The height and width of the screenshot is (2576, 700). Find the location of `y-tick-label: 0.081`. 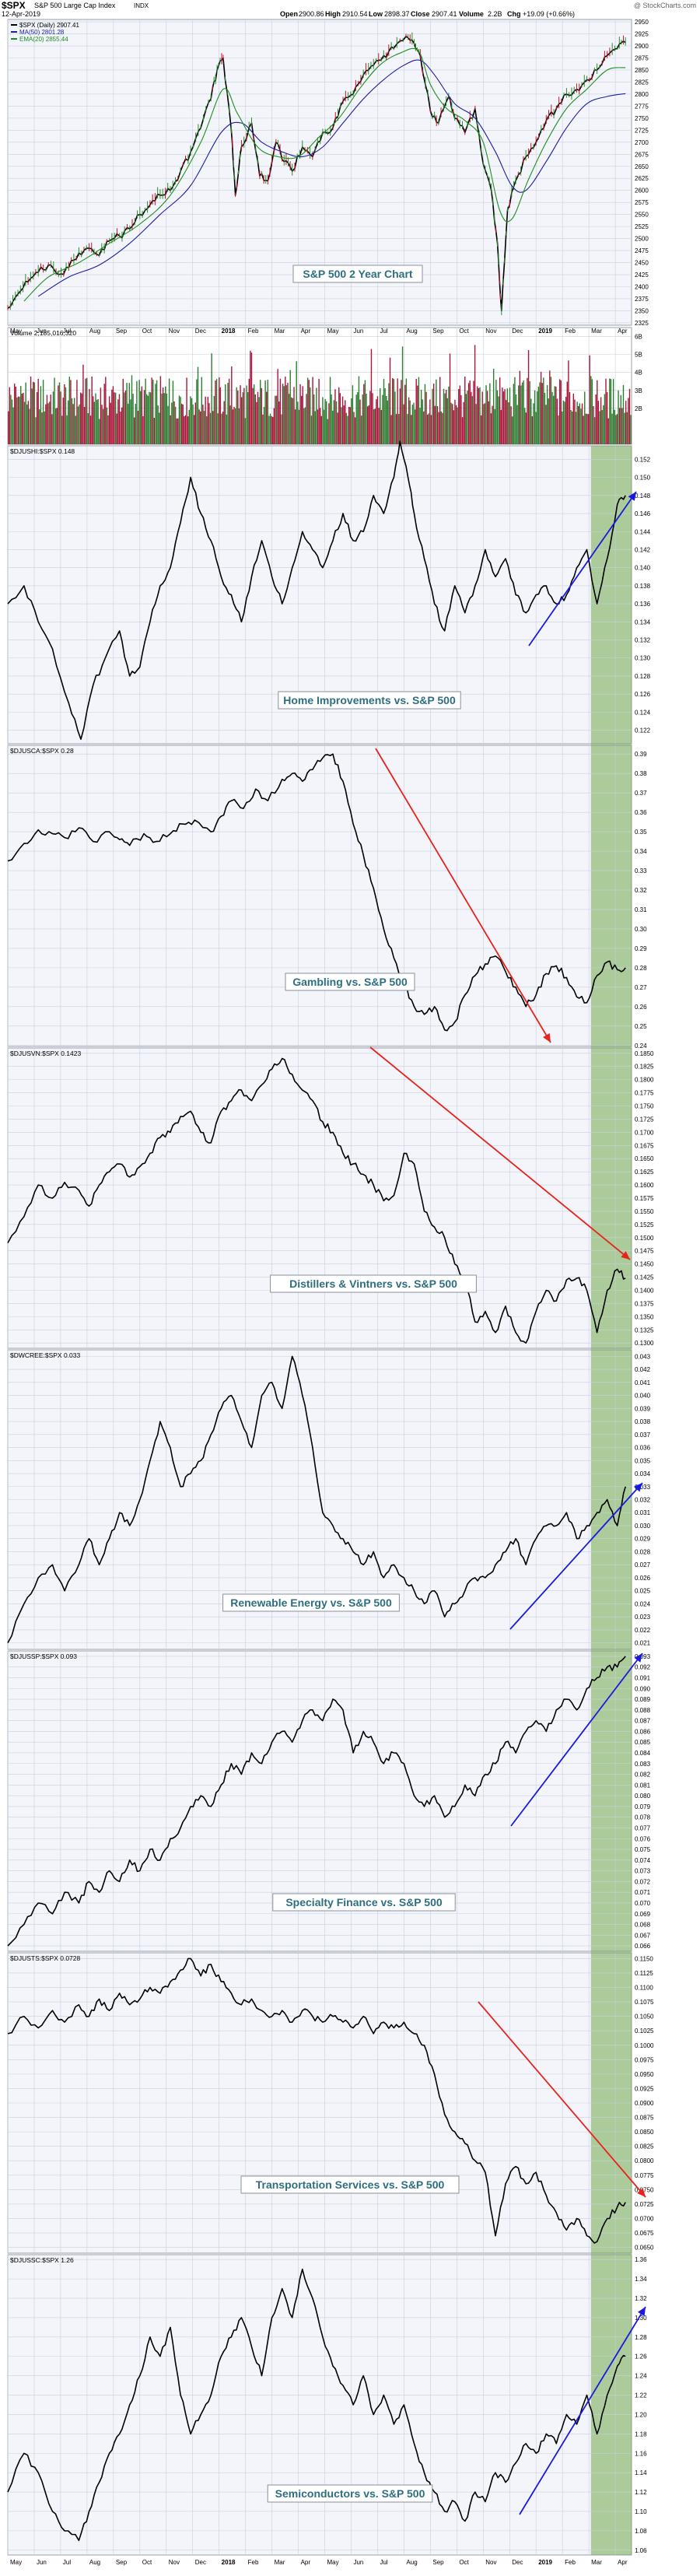

y-tick-label: 0.081 is located at coordinates (643, 1785).